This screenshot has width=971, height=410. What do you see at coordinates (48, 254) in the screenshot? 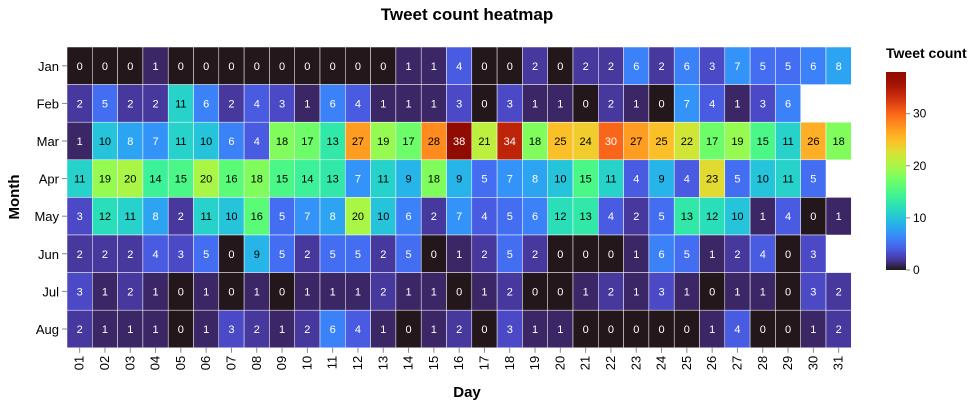
I see `y-tick-label: Jun` at bounding box center [48, 254].